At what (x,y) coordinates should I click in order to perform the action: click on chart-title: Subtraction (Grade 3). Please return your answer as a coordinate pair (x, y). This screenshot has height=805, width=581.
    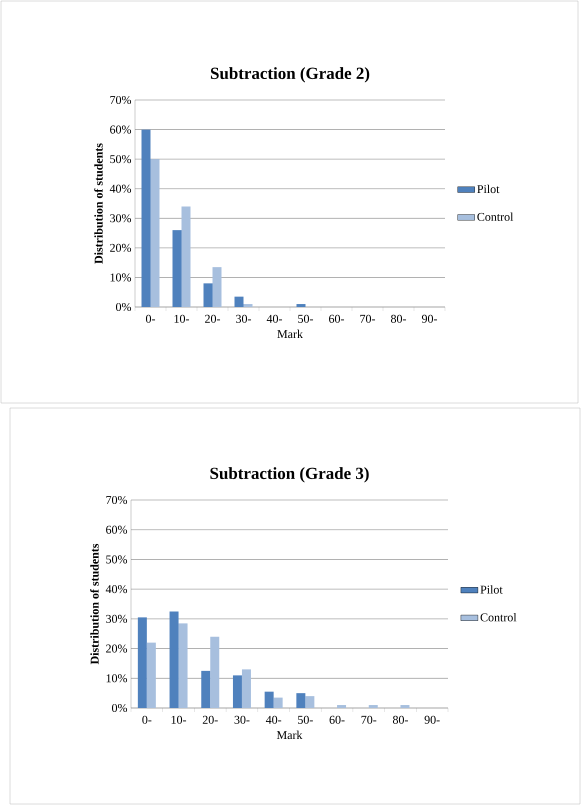
    Looking at the image, I should click on (289, 475).